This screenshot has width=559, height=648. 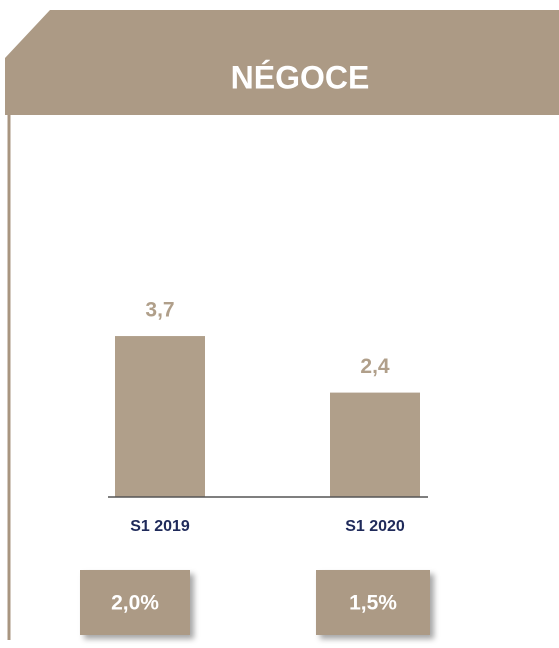 What do you see at coordinates (159, 310) in the screenshot?
I see `value-label: 3,7` at bounding box center [159, 310].